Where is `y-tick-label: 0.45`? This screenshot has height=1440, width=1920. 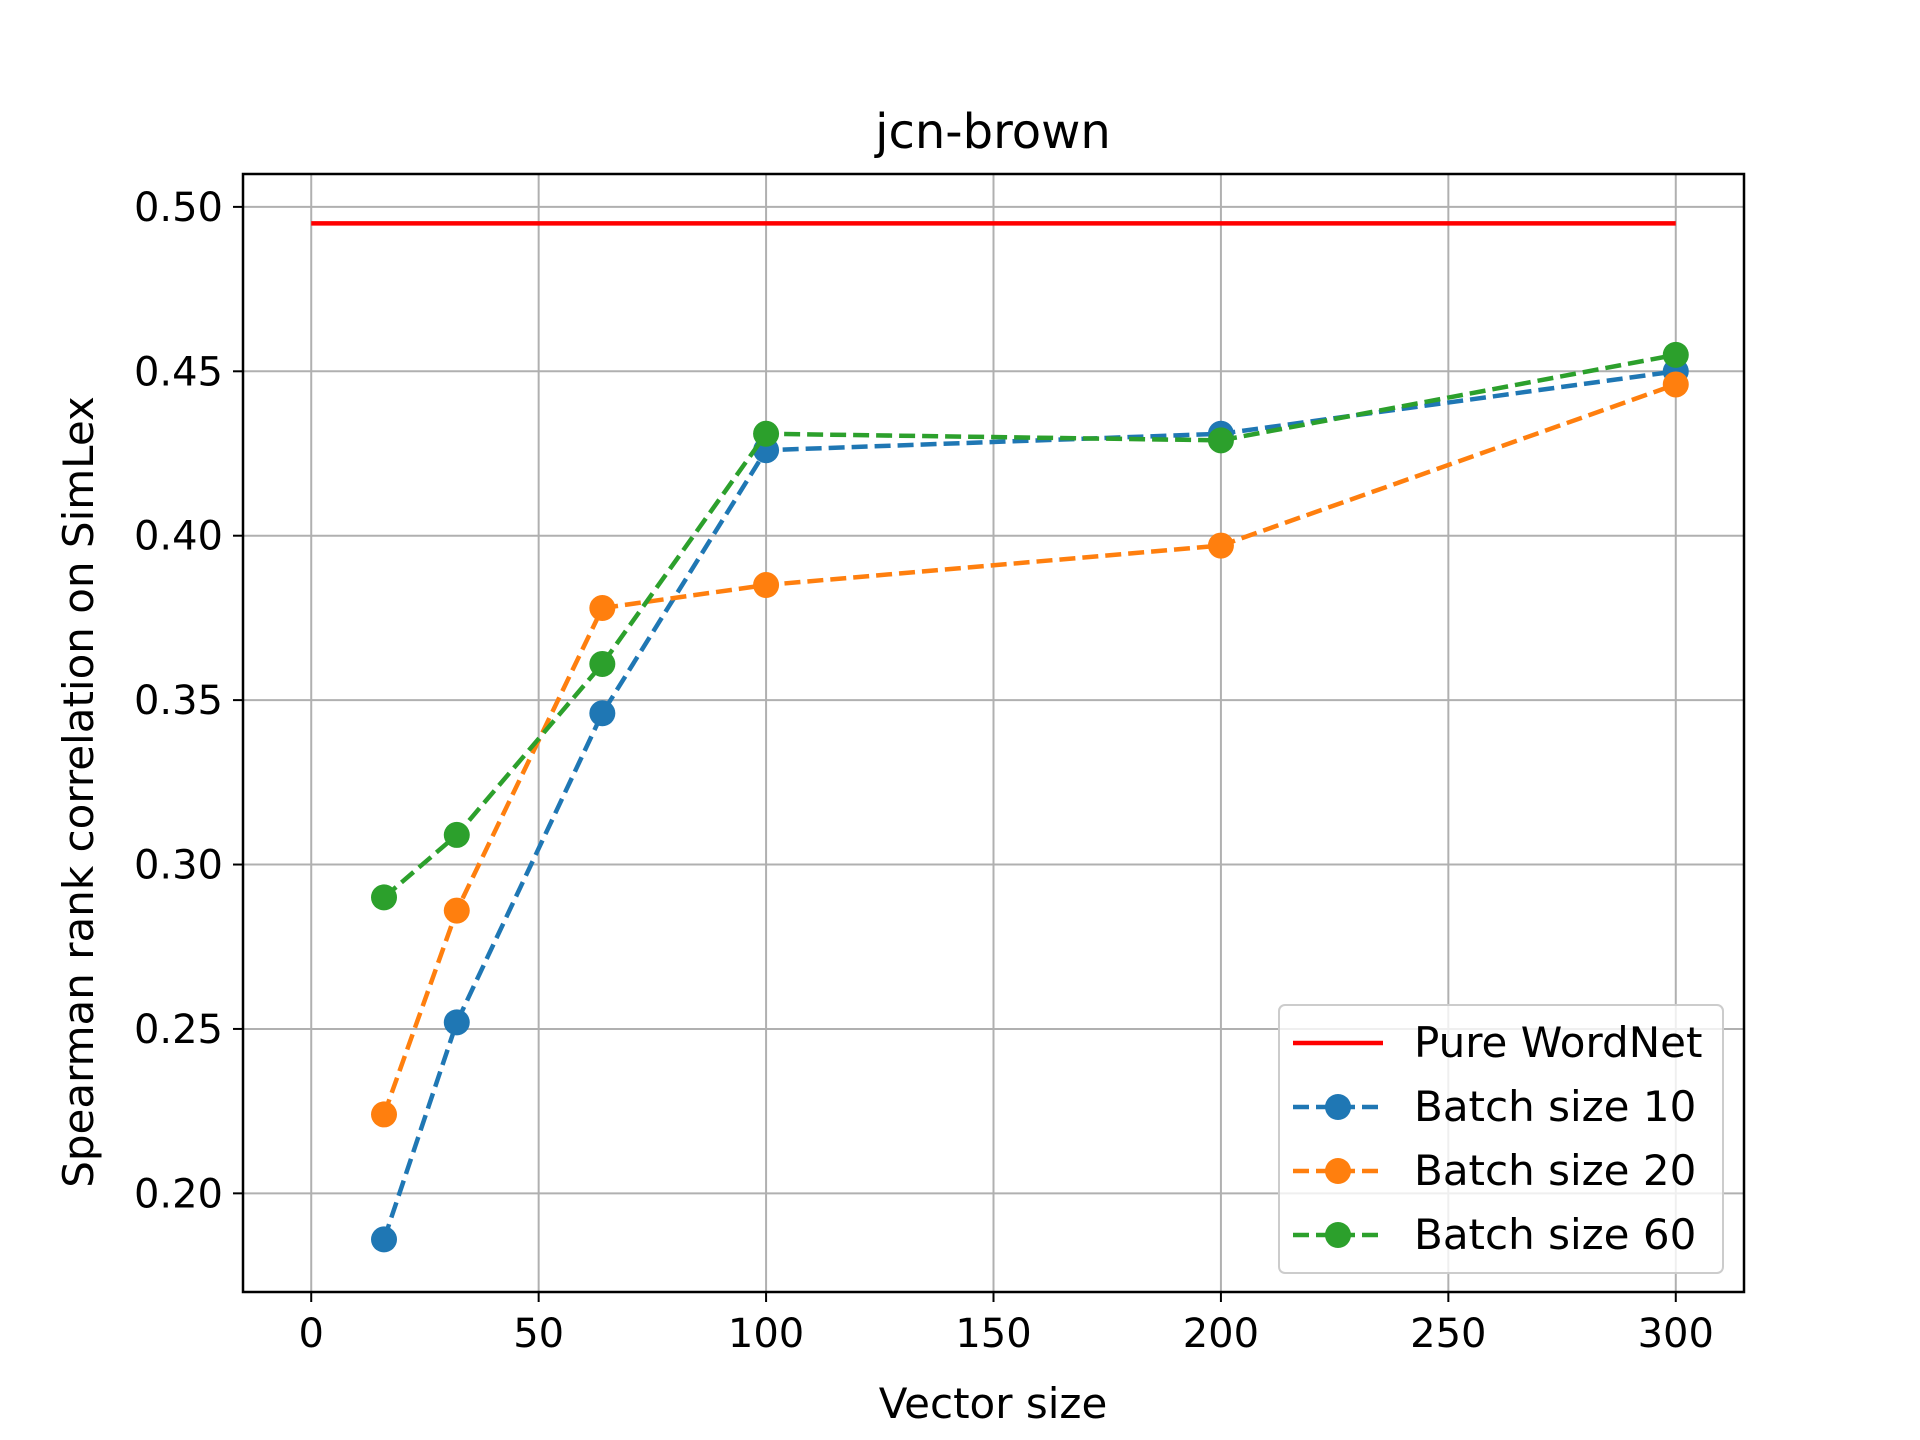 y-tick-label: 0.45 is located at coordinates (178, 372).